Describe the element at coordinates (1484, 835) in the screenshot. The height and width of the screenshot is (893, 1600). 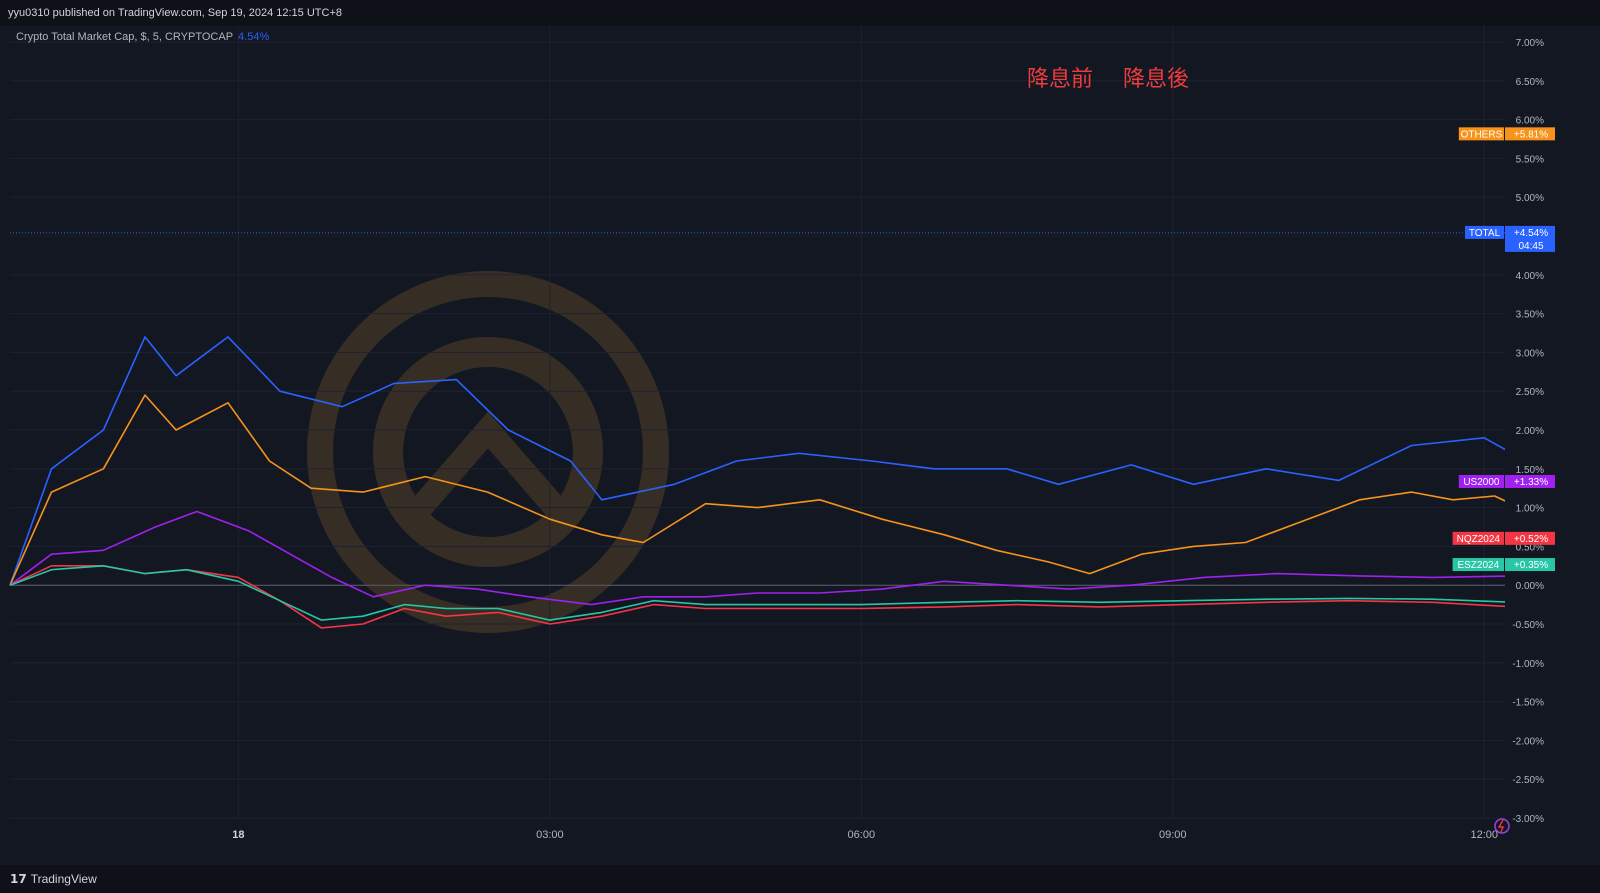
I see `x-tick-label: 12:00` at that location.